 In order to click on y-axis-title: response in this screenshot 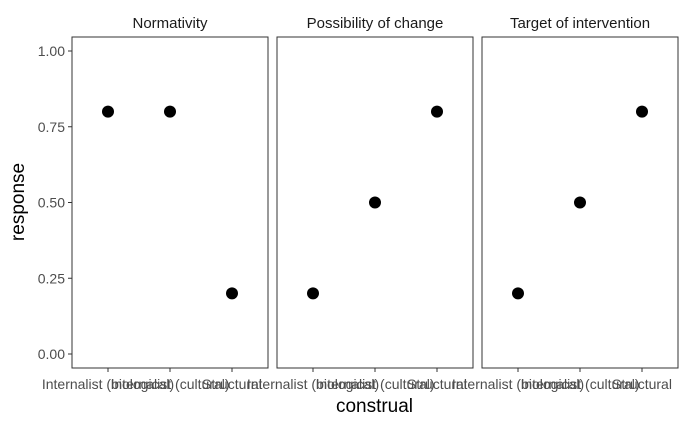, I will do `click(18, 202)`.